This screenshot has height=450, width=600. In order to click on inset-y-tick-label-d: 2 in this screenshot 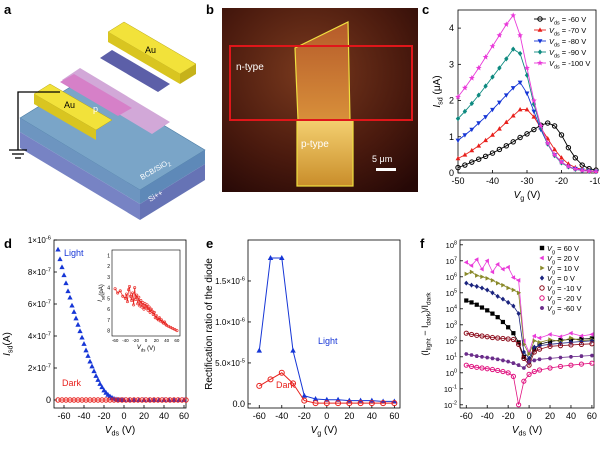, I will do `click(108, 267)`.